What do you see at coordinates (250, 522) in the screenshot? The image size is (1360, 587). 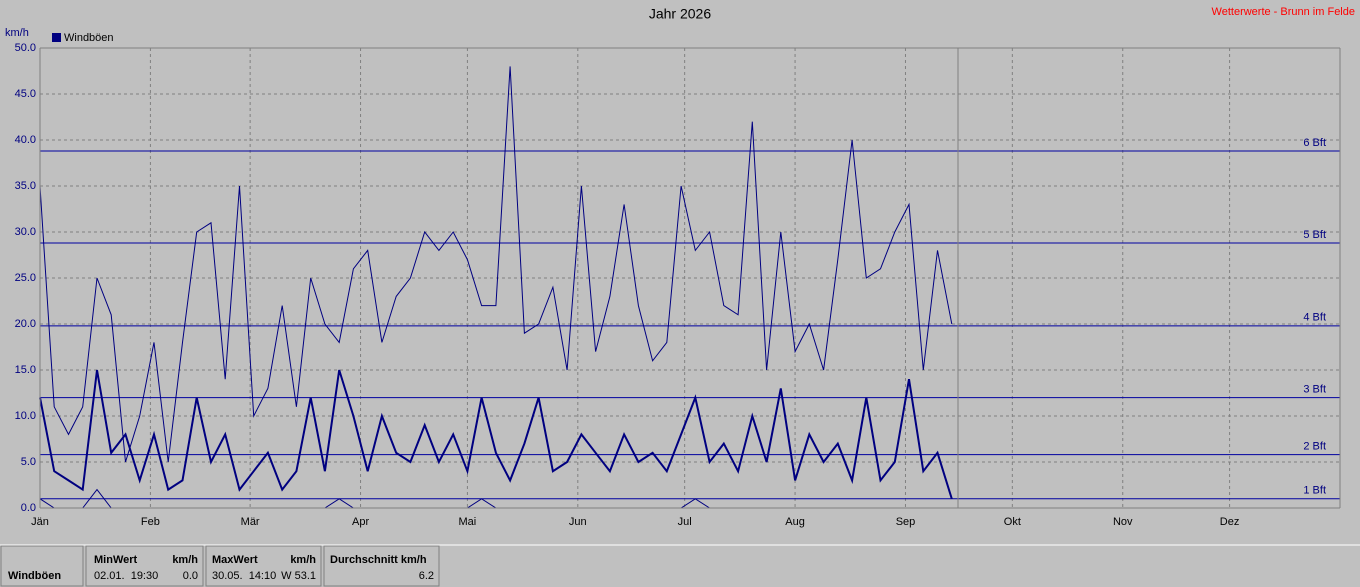 I see `x-tick-label: Mär` at bounding box center [250, 522].